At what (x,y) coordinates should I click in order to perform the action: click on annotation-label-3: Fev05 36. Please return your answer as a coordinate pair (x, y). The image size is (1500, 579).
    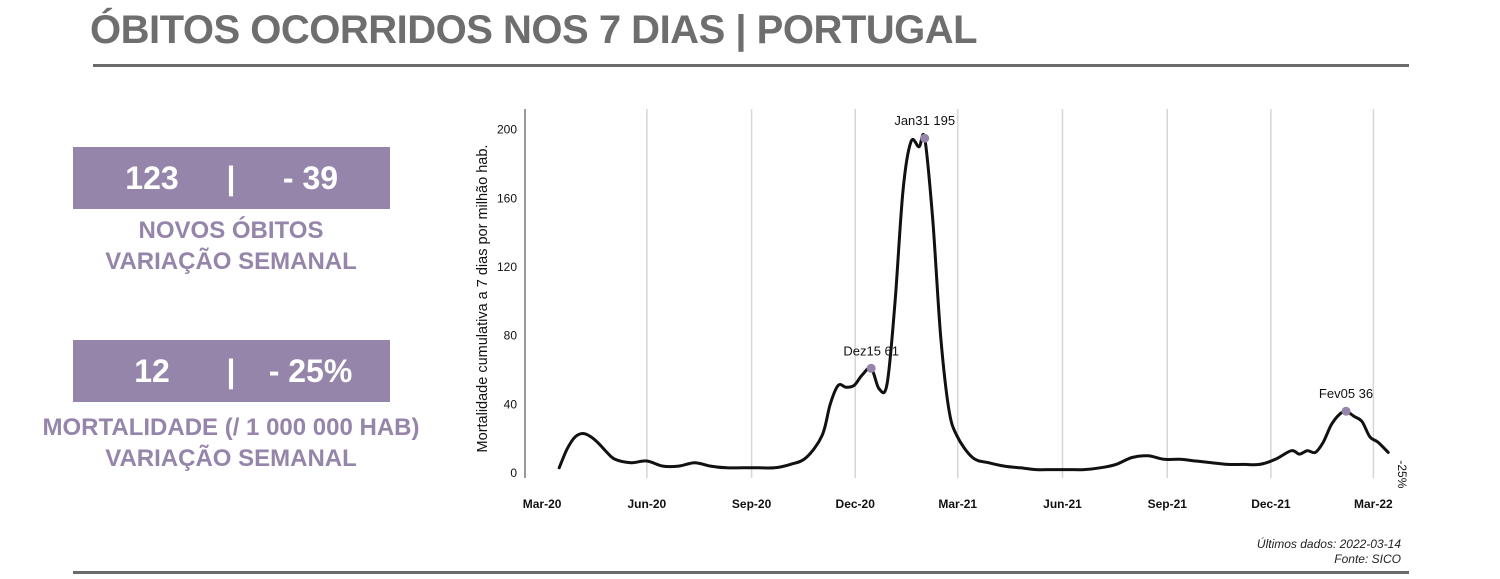
    Looking at the image, I should click on (1346, 393).